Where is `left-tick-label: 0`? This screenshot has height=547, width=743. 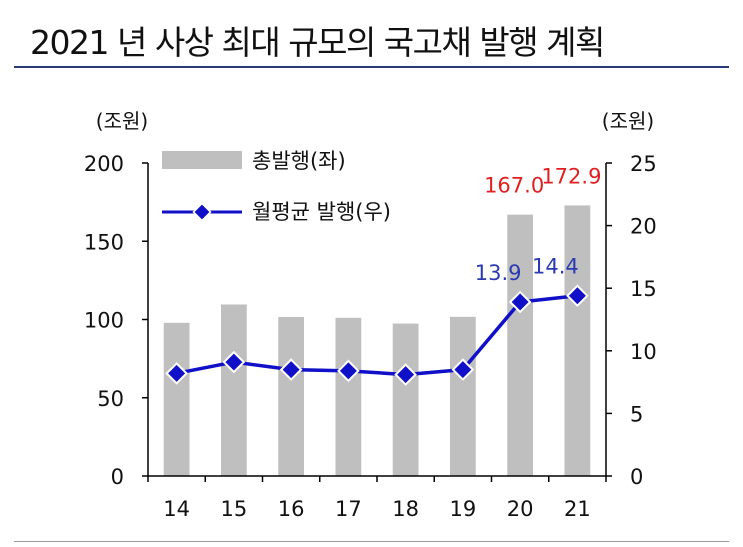
left-tick-label: 0 is located at coordinates (117, 477).